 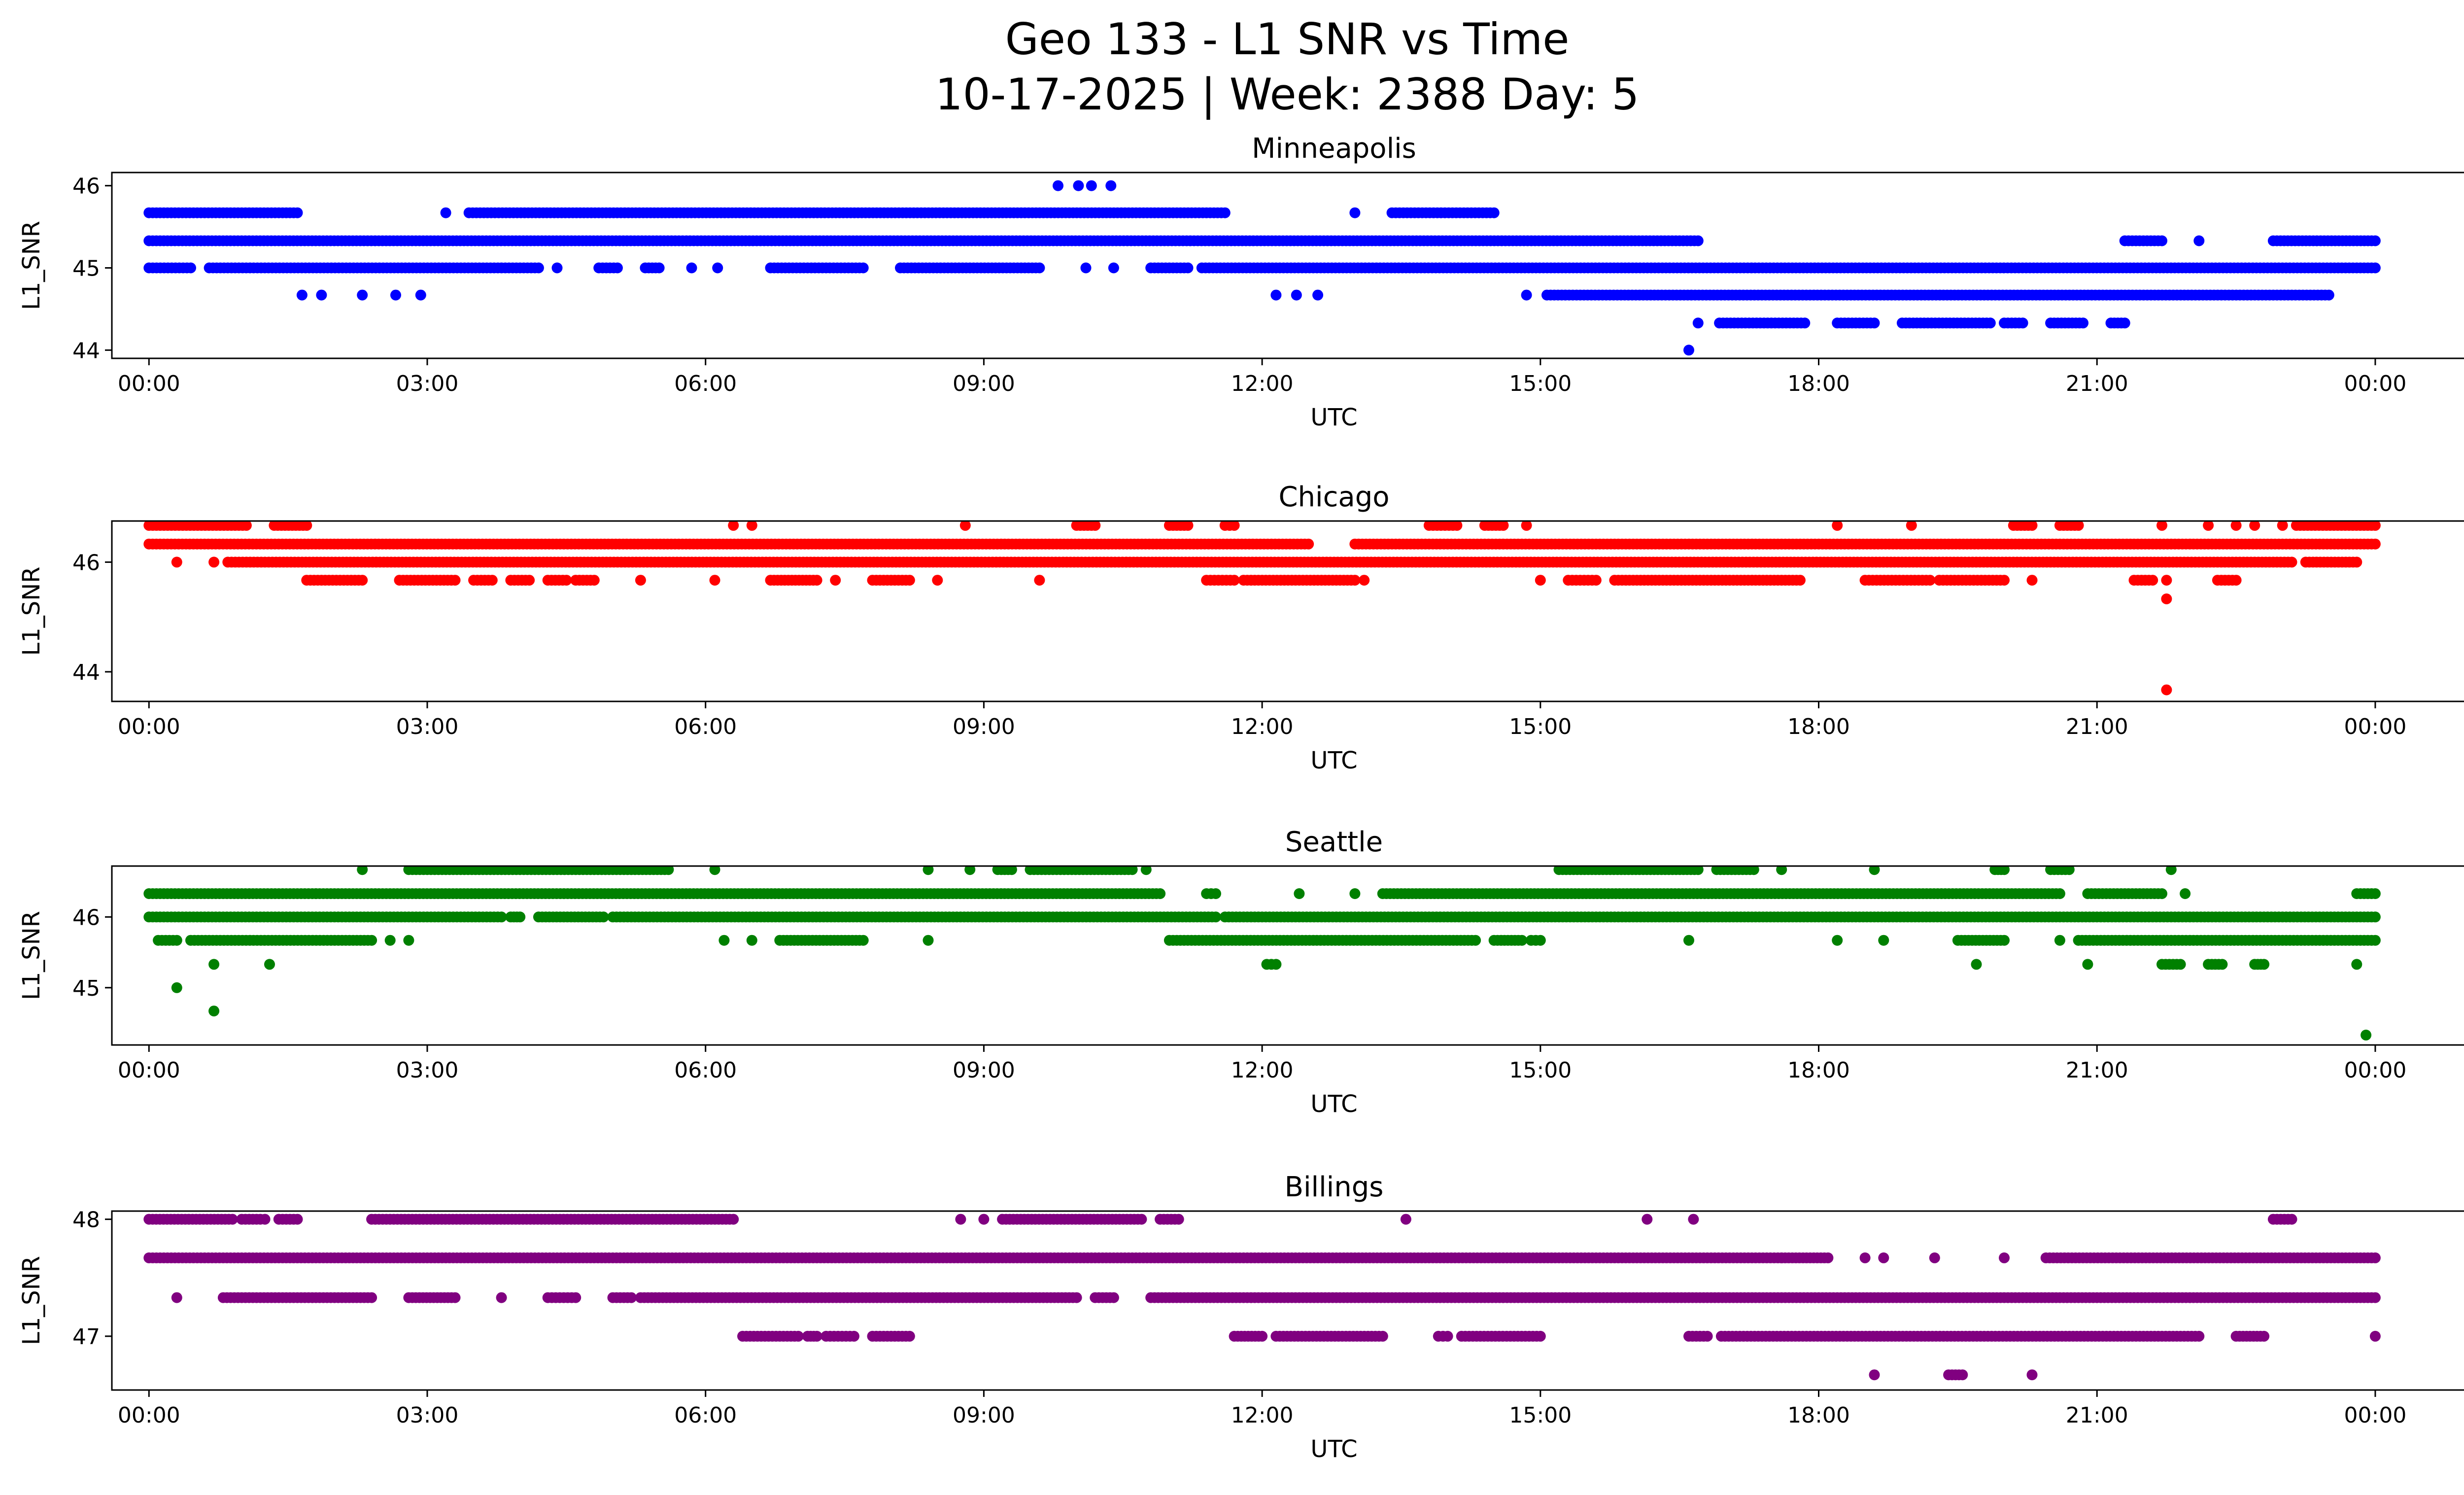 I want to click on chart-subtitle: 10-17-2025 | Week: 2388 Day: 5, so click(x=1287, y=94).